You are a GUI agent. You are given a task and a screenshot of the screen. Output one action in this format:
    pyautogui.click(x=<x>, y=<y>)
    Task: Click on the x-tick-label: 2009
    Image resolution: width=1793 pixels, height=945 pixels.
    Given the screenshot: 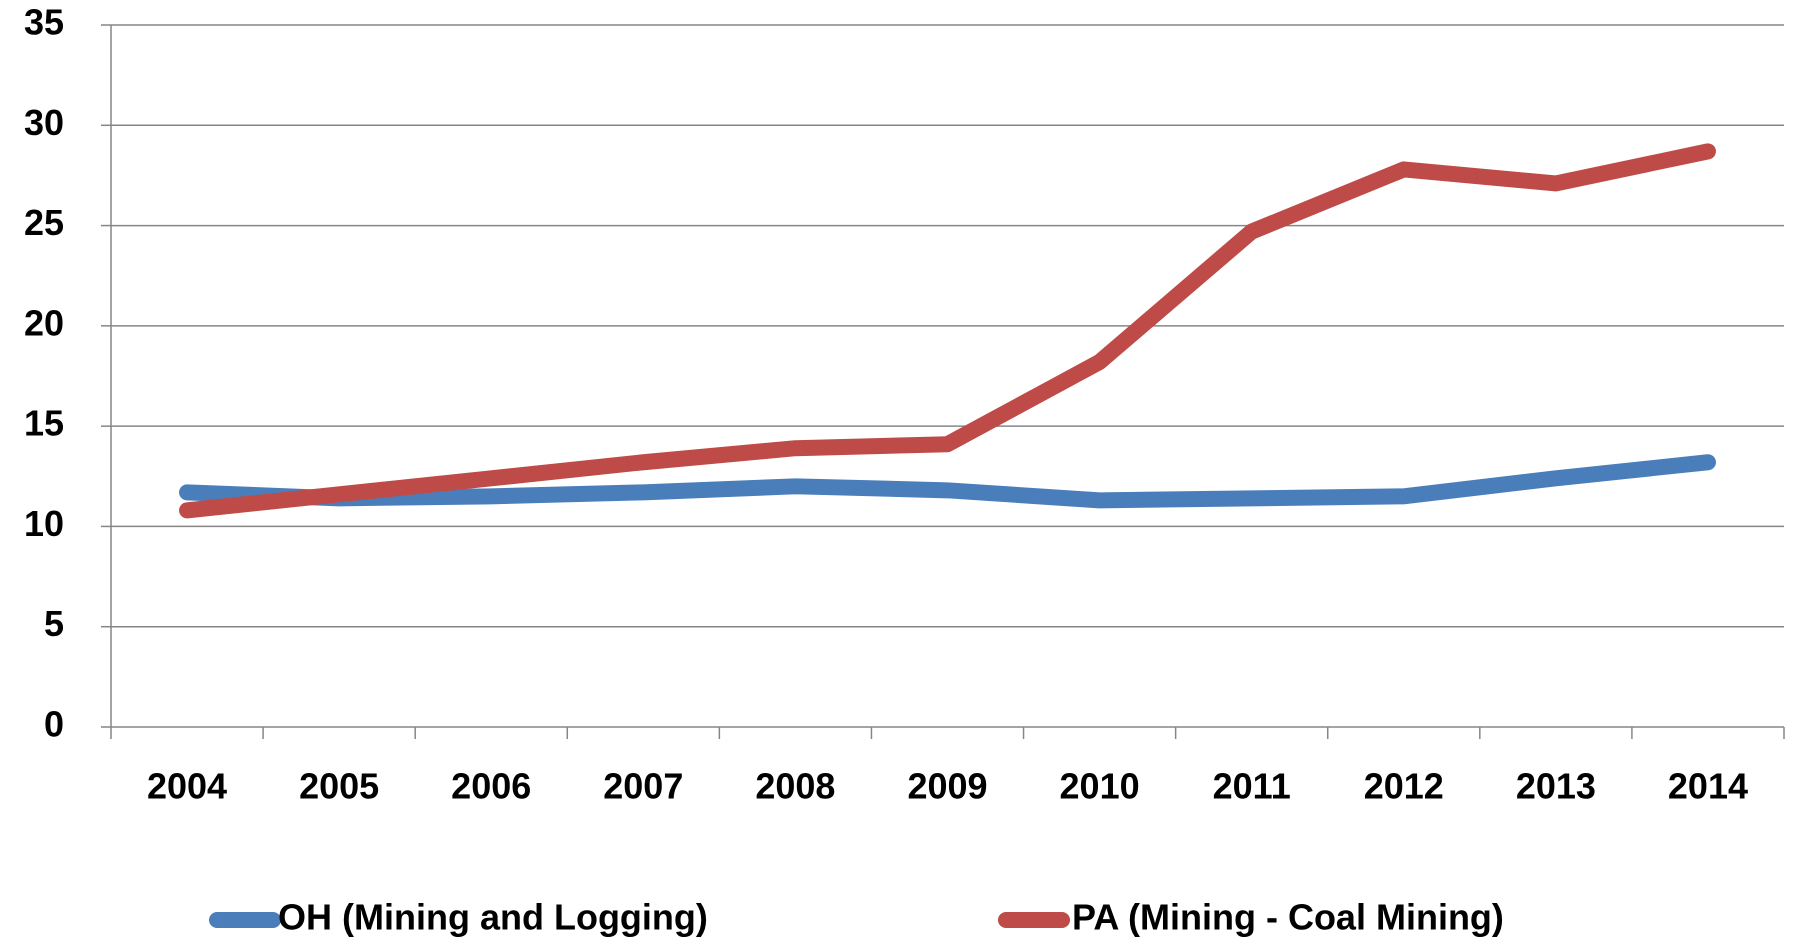 What is the action you would take?
    pyautogui.click(x=947, y=786)
    